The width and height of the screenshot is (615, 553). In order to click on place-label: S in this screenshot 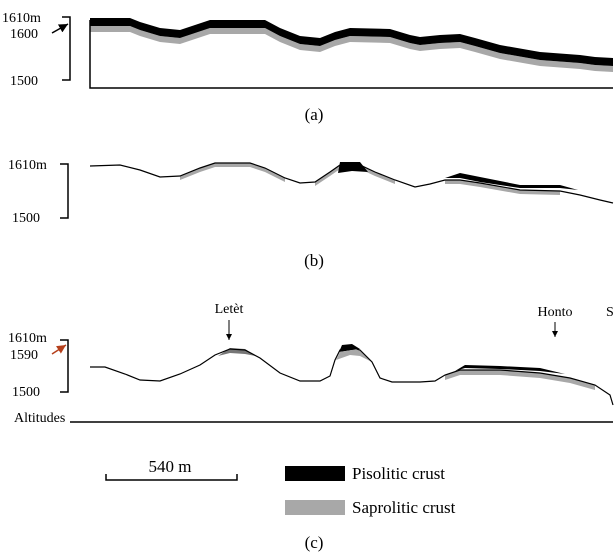, I will do `click(610, 312)`.